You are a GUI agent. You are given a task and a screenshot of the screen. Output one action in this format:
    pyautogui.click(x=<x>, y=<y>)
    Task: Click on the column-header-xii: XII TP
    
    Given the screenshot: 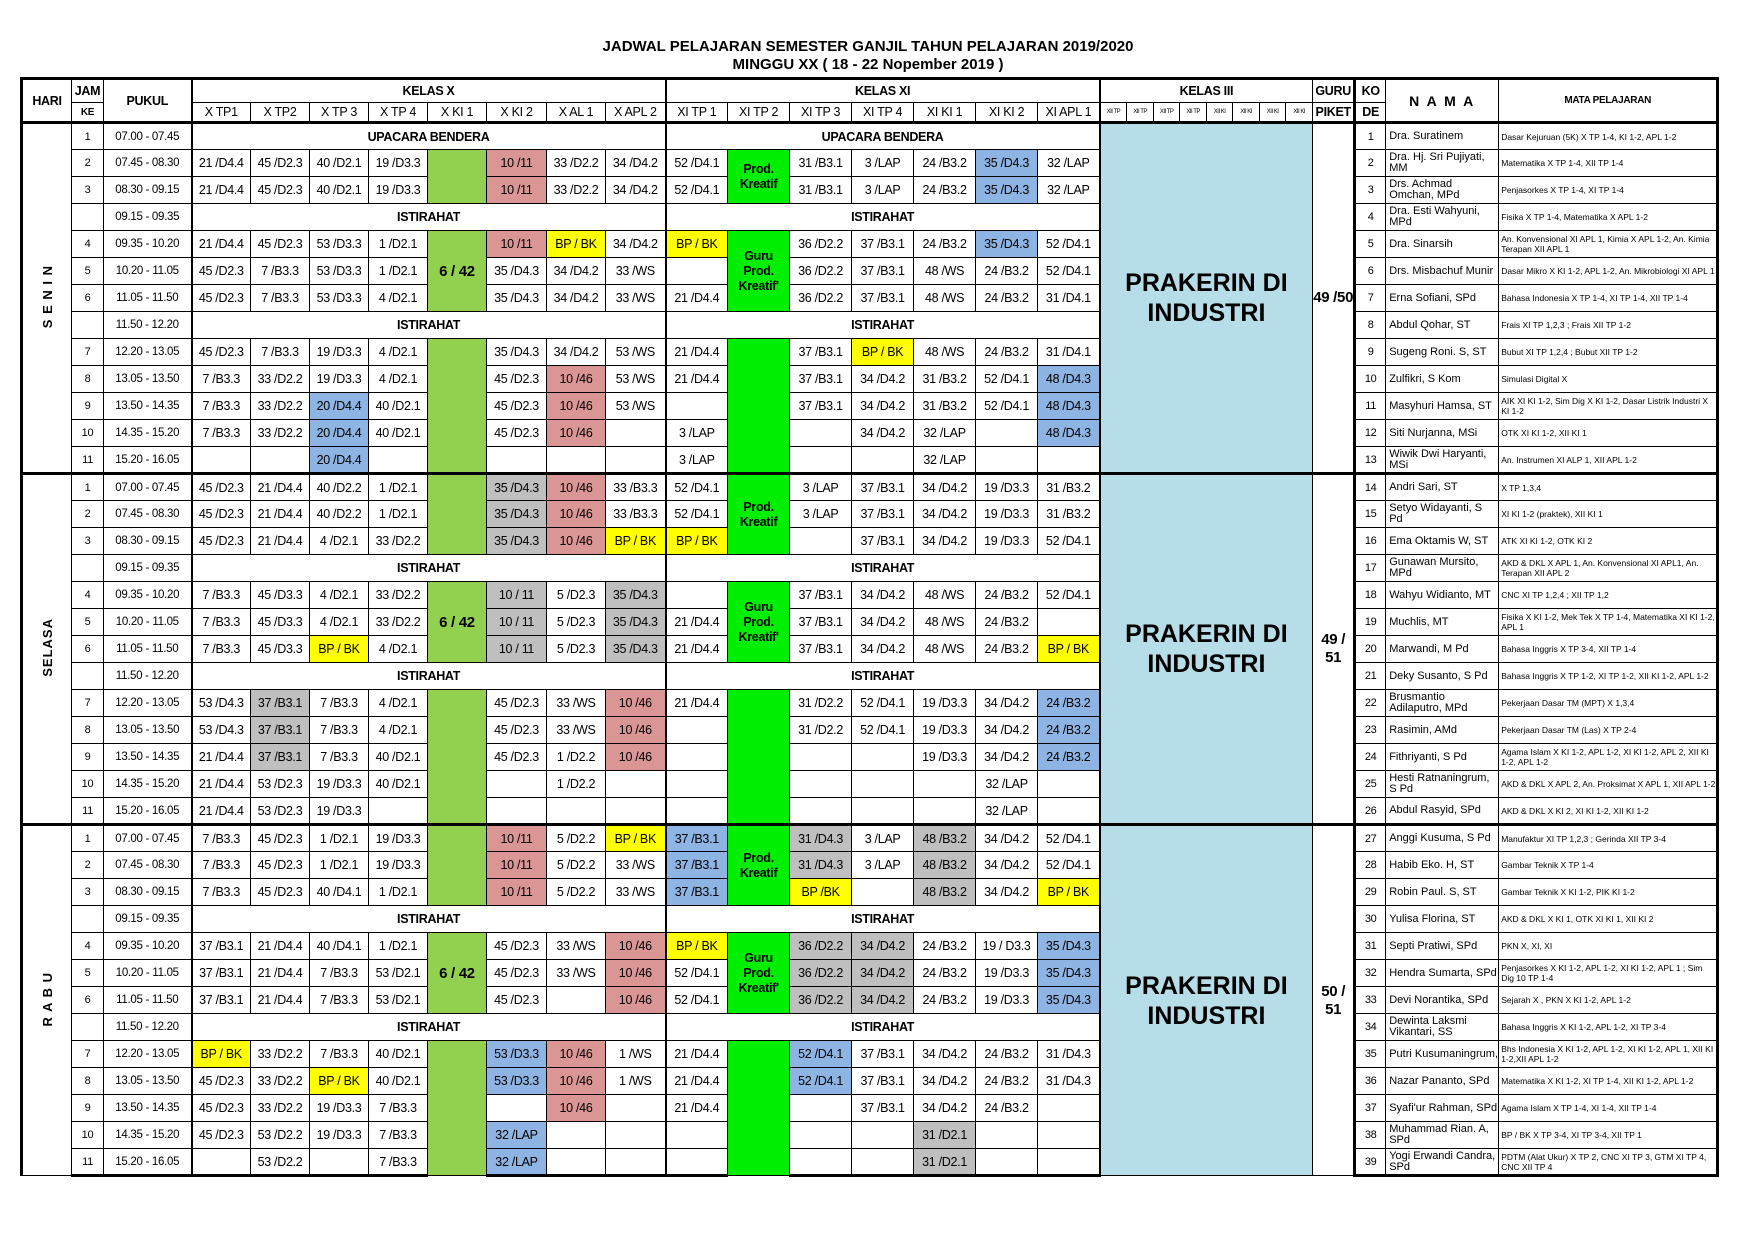 What is the action you would take?
    pyautogui.click(x=1167, y=112)
    